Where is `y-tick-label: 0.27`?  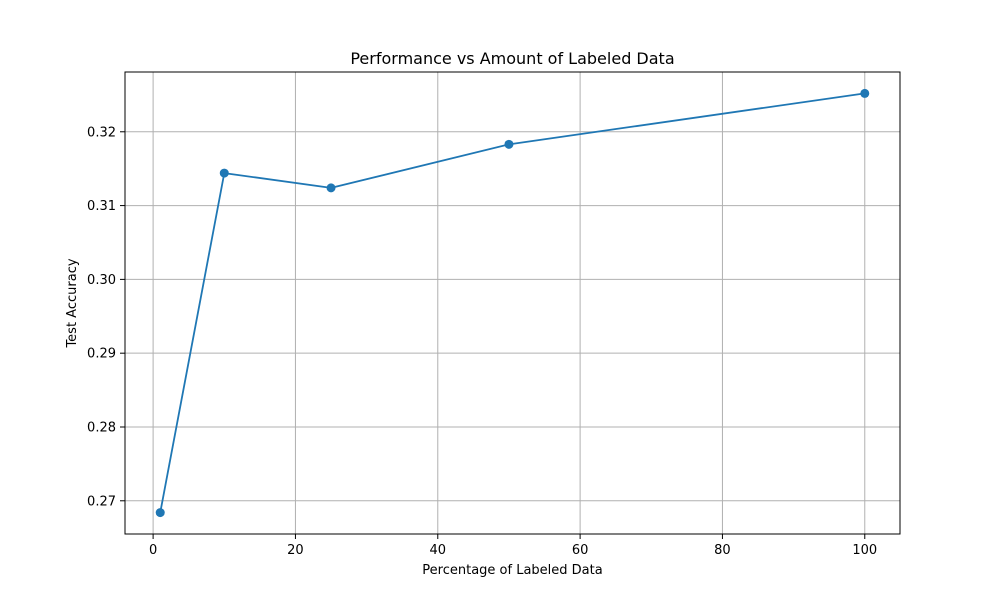
y-tick-label: 0.27 is located at coordinates (101, 501).